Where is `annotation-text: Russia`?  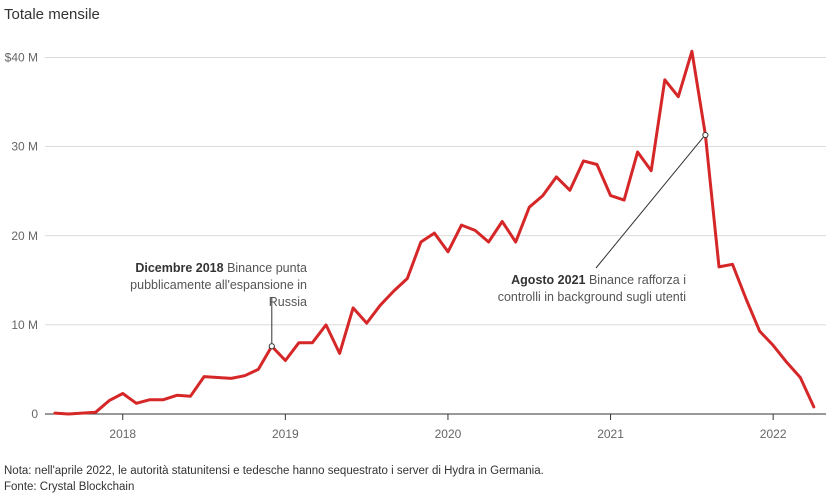
annotation-text: Russia is located at coordinates (288, 302).